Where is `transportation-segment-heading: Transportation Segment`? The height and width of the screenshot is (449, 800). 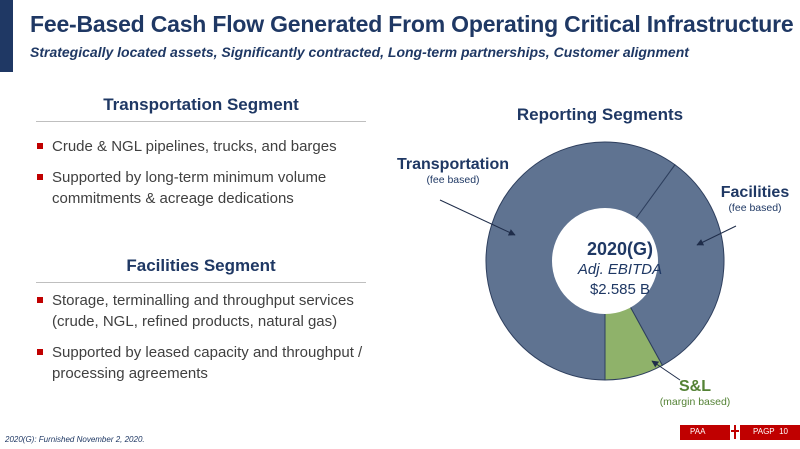 transportation-segment-heading: Transportation Segment is located at coordinates (201, 108).